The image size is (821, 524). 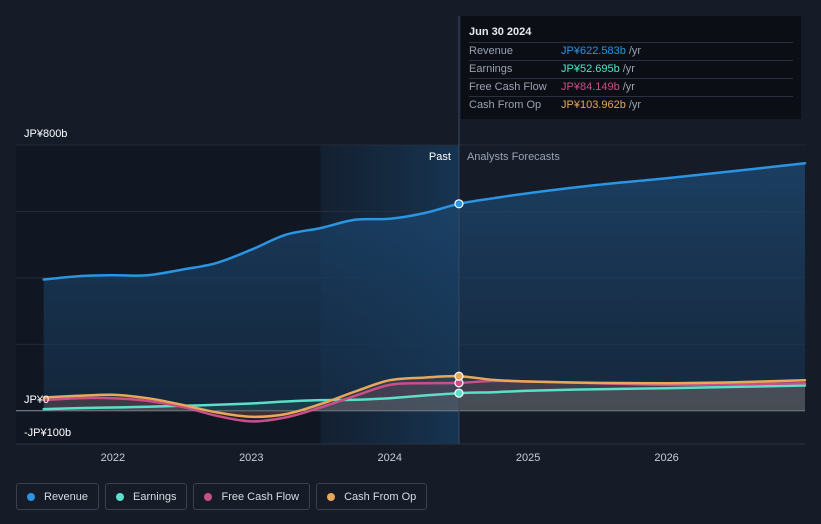 I want to click on y-tick-label: -JP¥100b, so click(x=47, y=433).